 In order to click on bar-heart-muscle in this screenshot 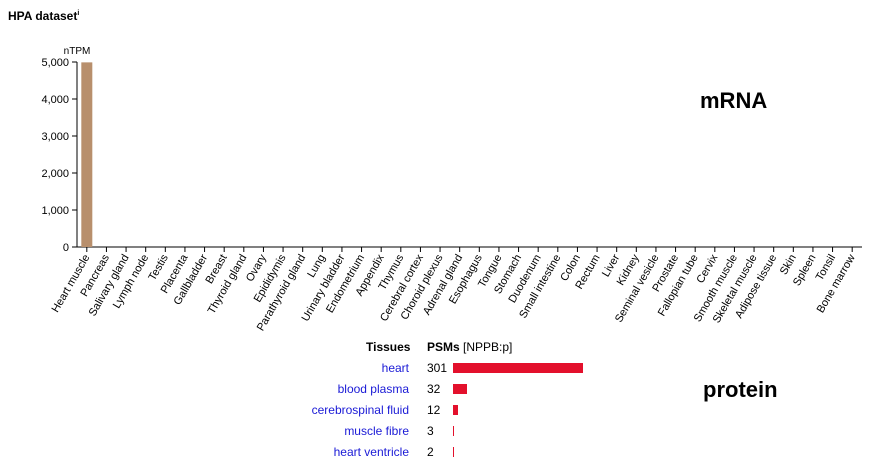, I will do `click(87, 155)`.